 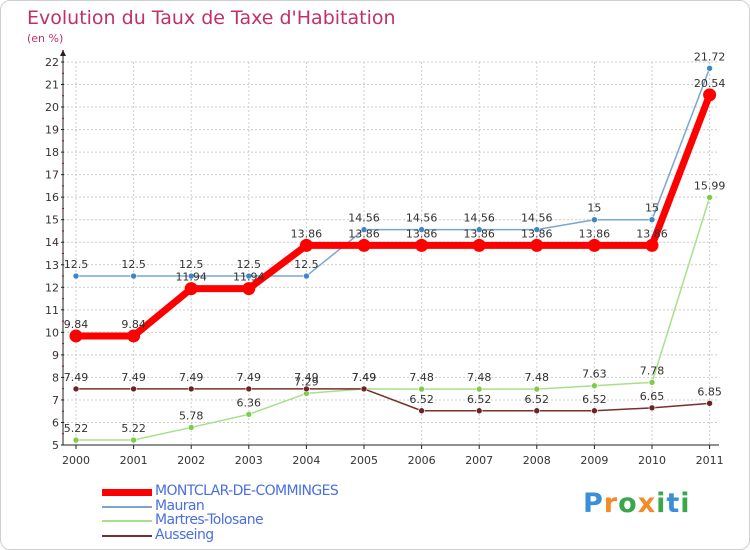 I want to click on y-tick-label: 12, so click(x=52, y=287).